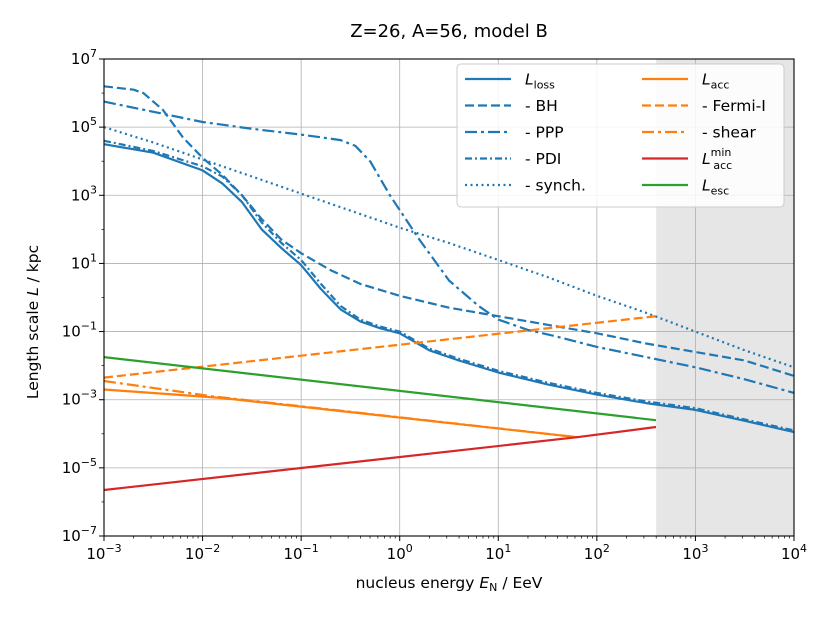 The width and height of the screenshot is (830, 623). What do you see at coordinates (84, 57) in the screenshot?
I see `y-tick-label-7: 10⁷` at bounding box center [84, 57].